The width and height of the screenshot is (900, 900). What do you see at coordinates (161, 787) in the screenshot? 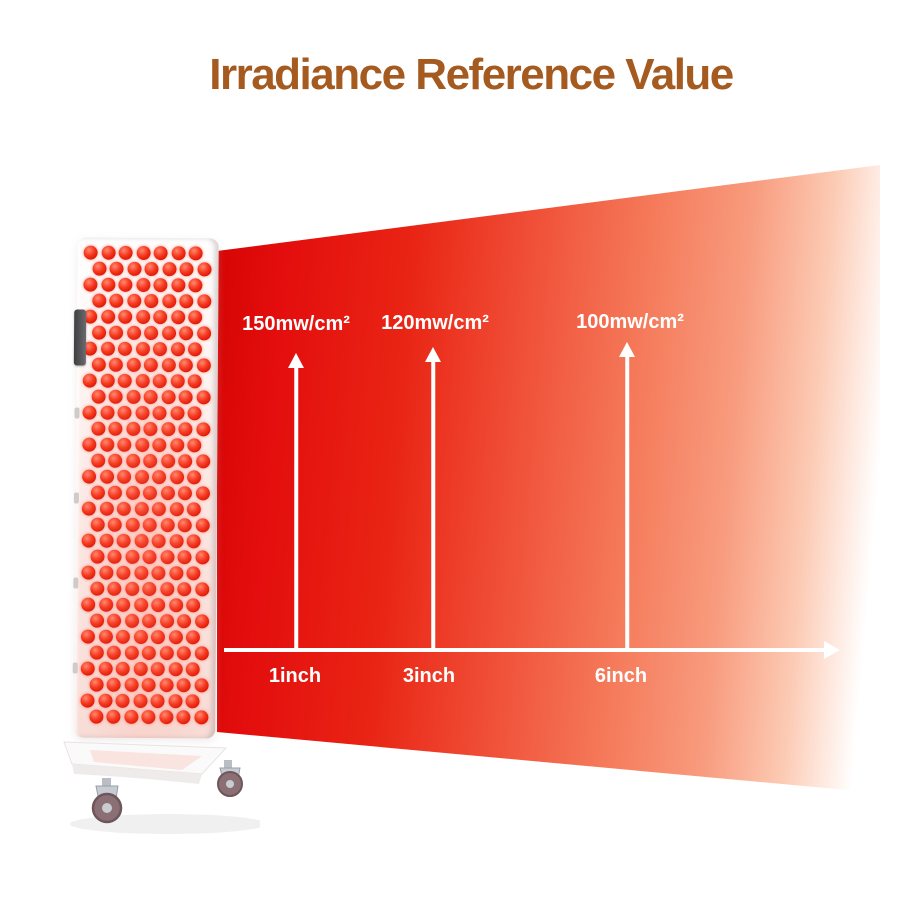
I see `device-stand` at bounding box center [161, 787].